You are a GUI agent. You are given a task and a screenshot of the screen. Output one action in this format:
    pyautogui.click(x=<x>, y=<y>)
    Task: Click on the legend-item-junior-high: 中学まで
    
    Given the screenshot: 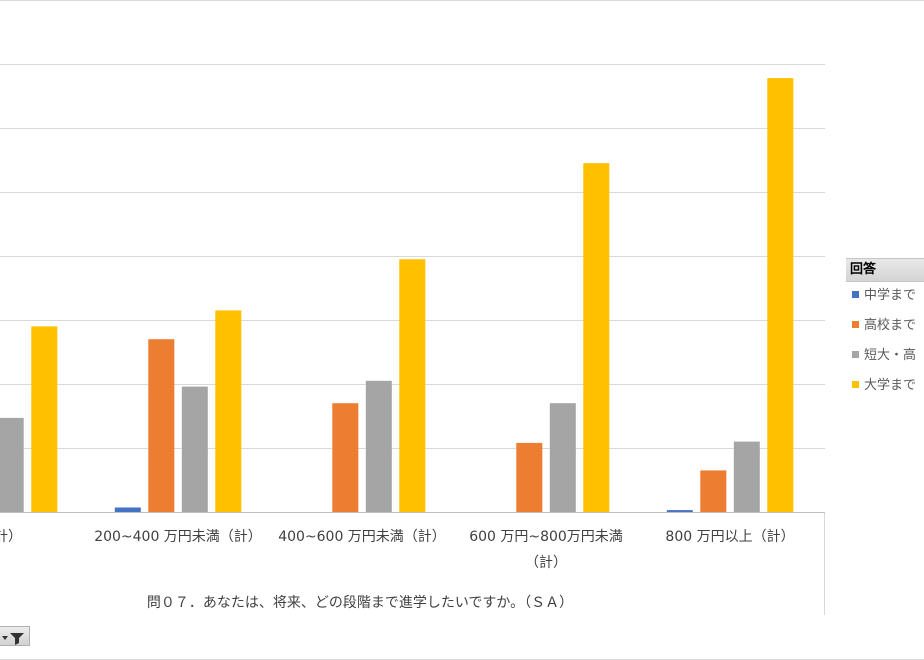 What is the action you would take?
    pyautogui.click(x=884, y=296)
    